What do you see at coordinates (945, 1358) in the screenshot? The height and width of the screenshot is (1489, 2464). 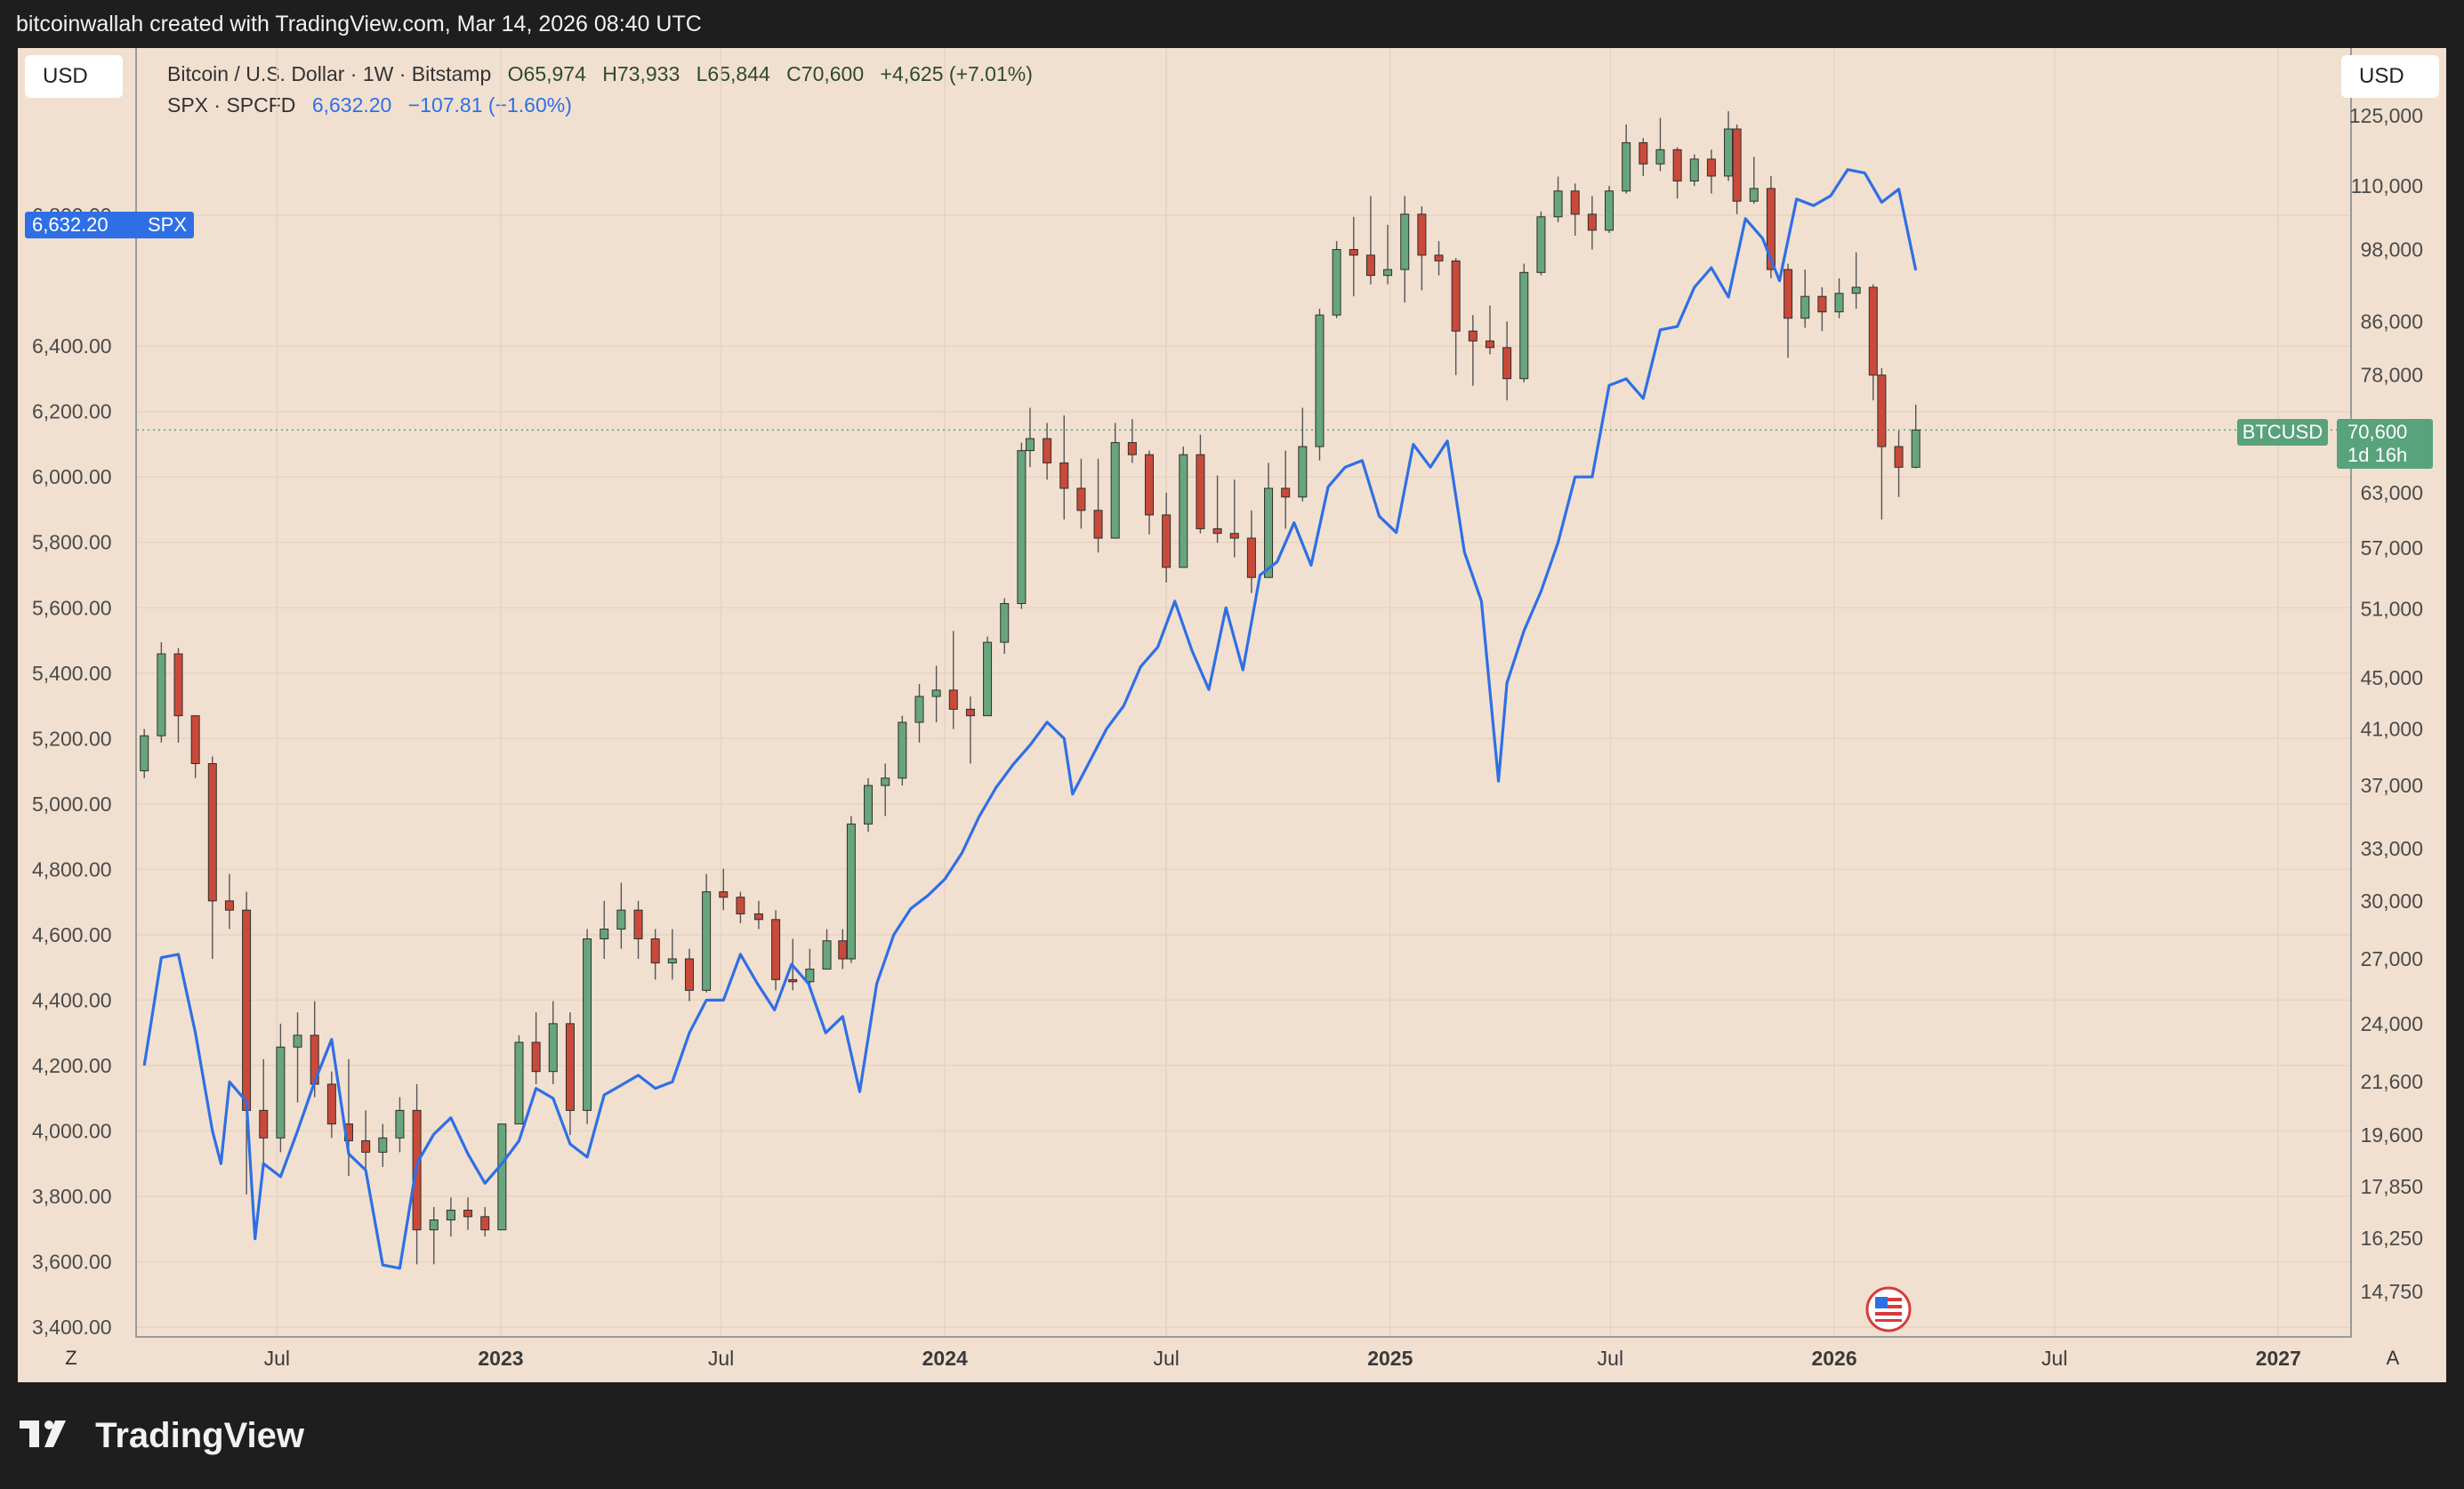 I see `time-axis-label: 2024` at bounding box center [945, 1358].